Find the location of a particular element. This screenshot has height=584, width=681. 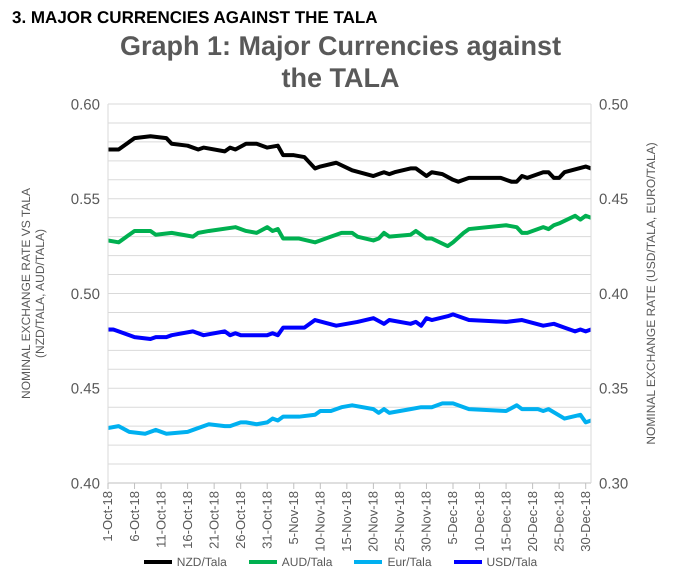

x-tick-label: 10-Nov-18 is located at coordinates (320, 521).